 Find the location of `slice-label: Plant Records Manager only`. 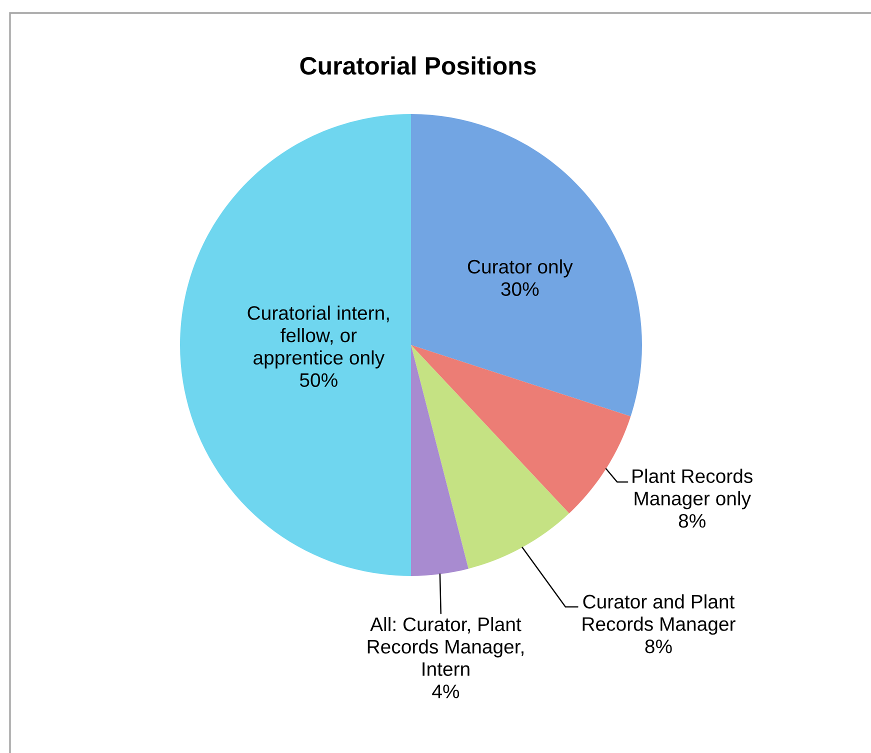

slice-label: Plant Records Manager only is located at coordinates (692, 489).